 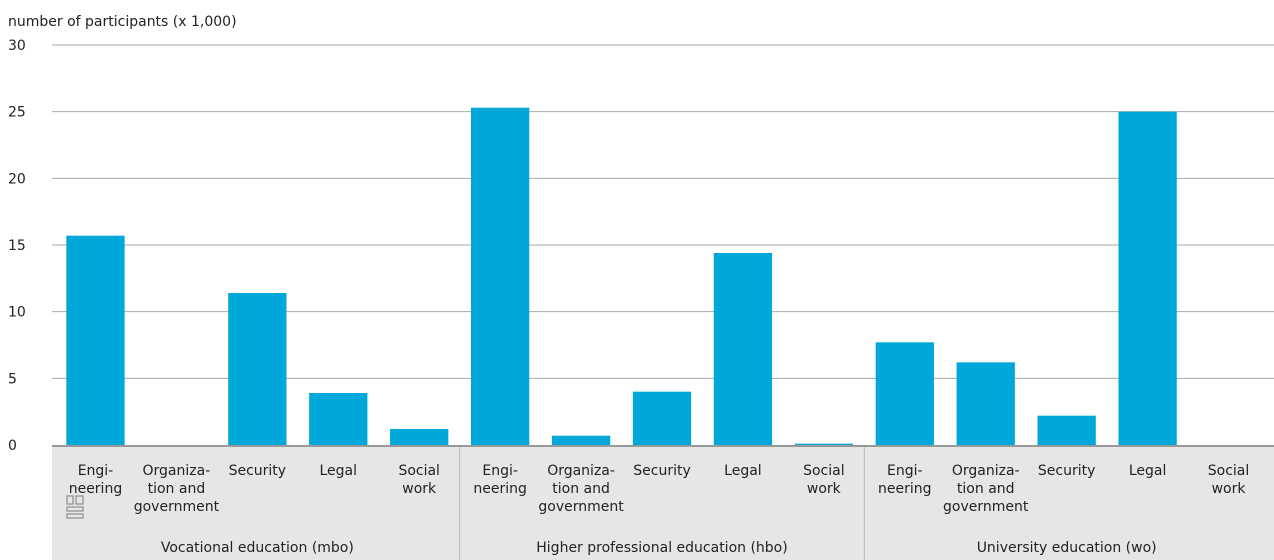 I want to click on y-tick-label: 20, so click(x=17, y=179).